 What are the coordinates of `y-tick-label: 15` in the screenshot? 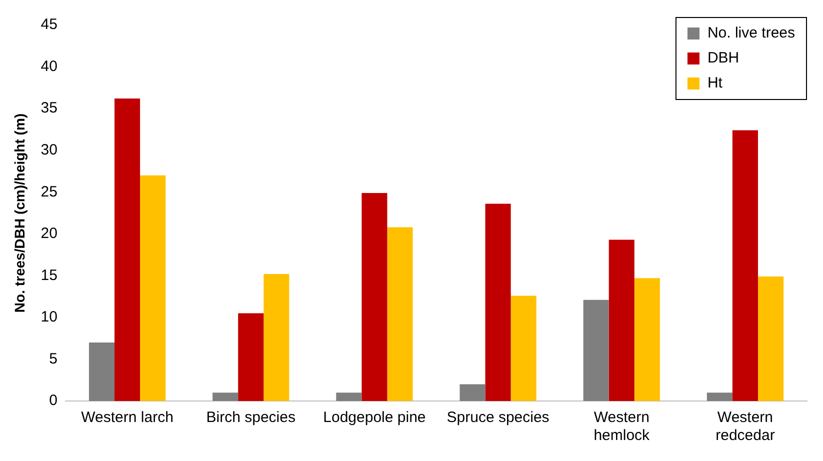 It's located at (49, 275).